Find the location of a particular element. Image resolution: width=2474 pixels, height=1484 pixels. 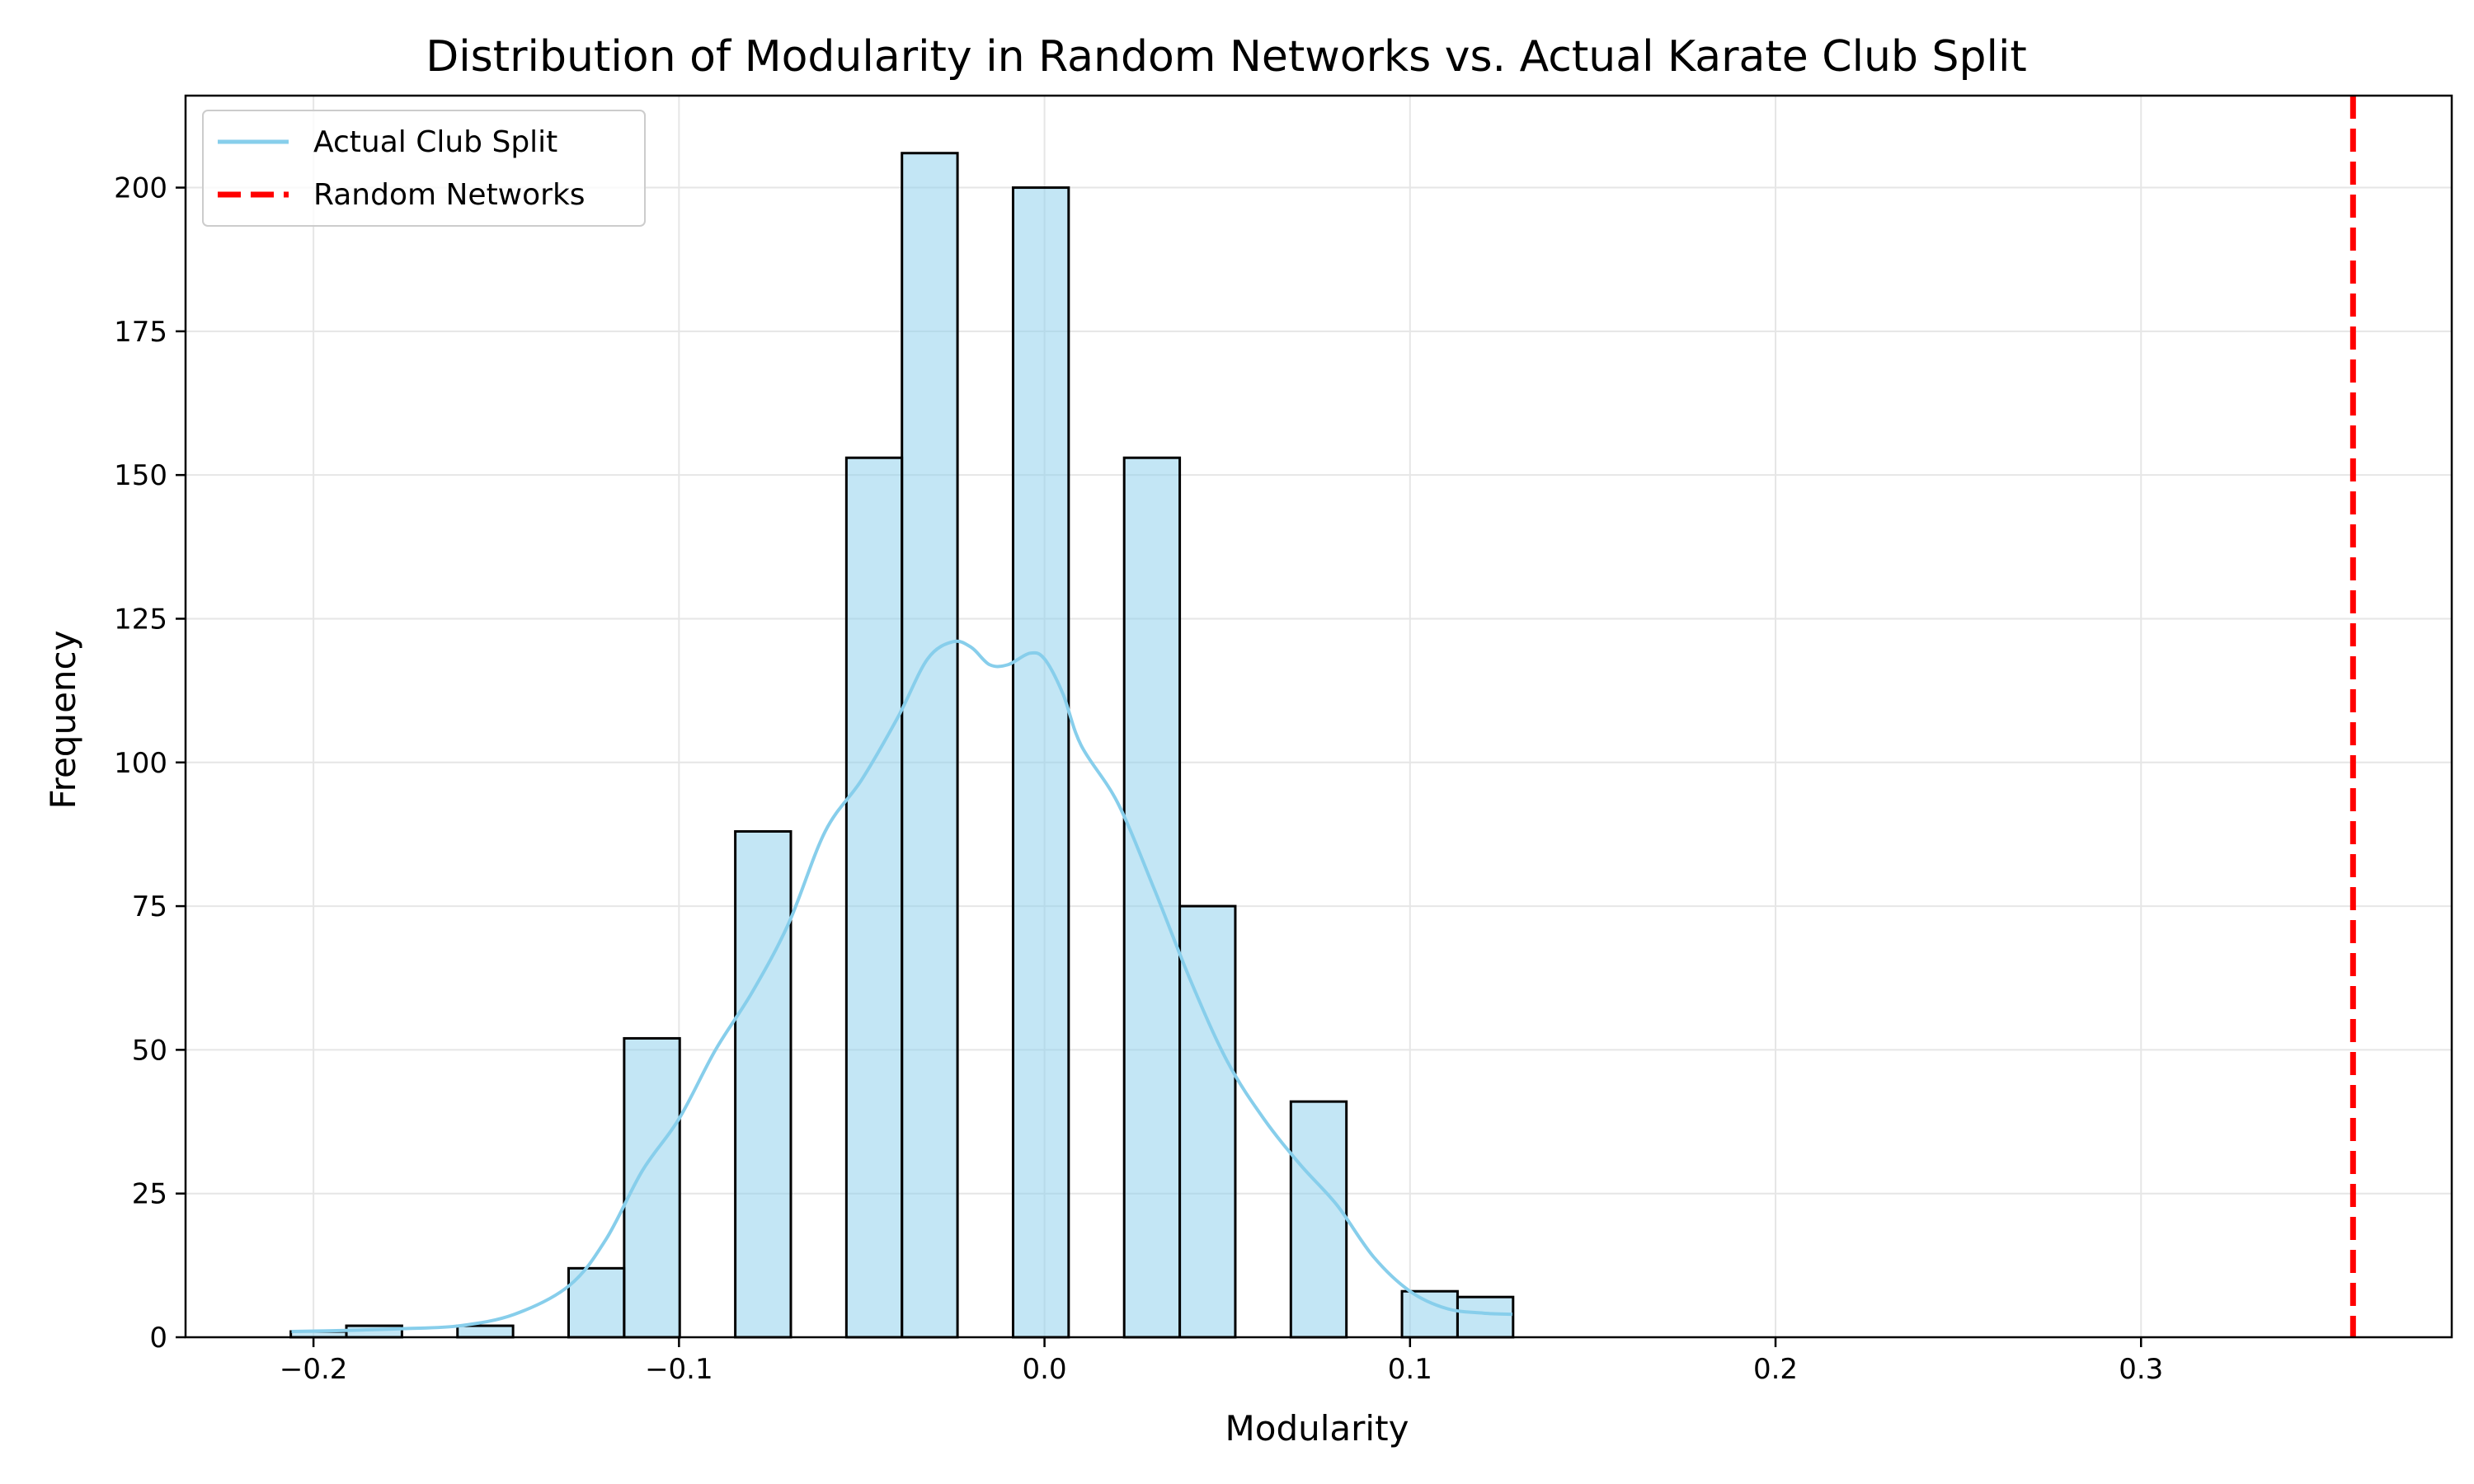

legend: Actual Club Split Random Networks is located at coordinates (424, 168).